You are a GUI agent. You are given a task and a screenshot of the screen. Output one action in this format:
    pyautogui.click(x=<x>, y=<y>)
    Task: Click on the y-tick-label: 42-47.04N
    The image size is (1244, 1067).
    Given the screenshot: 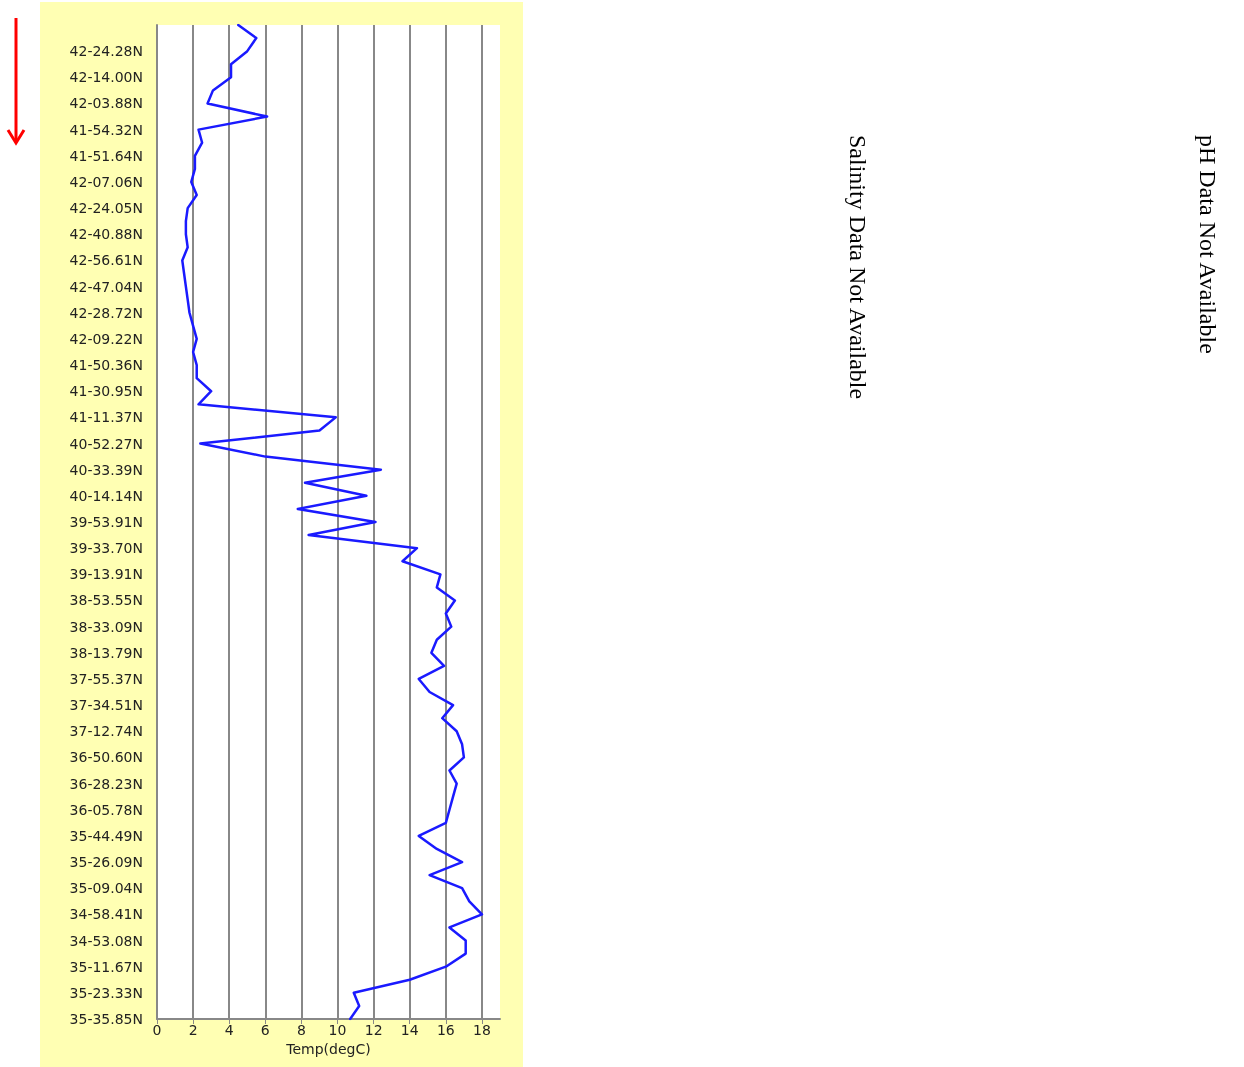 What is the action you would take?
    pyautogui.click(x=106, y=286)
    